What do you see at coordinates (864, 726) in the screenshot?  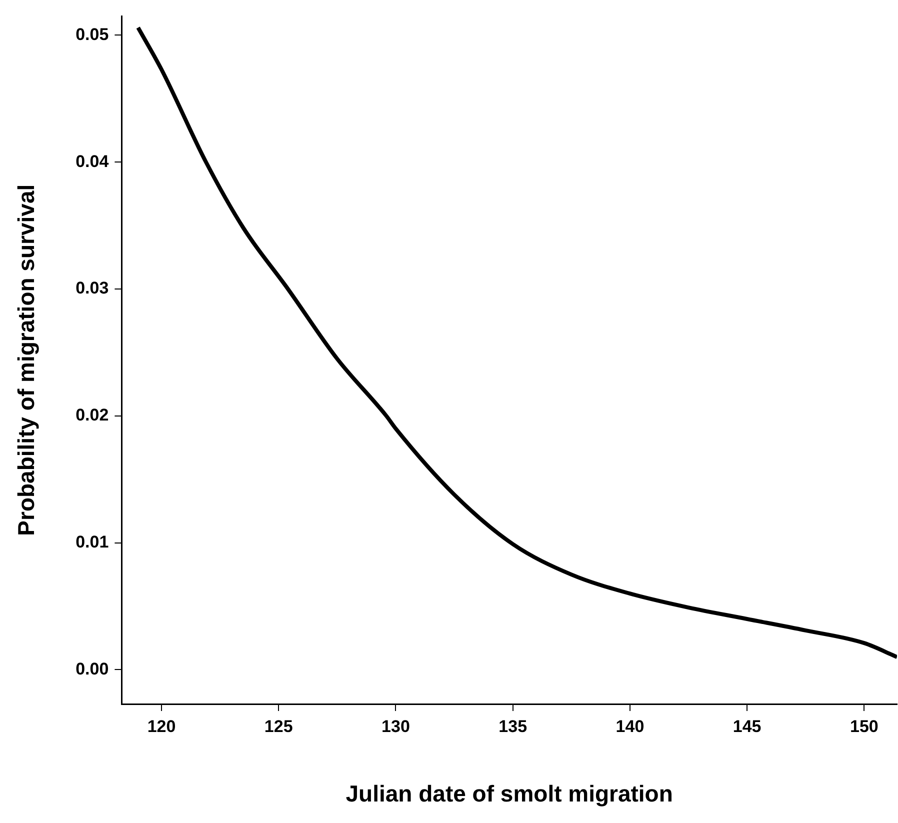 I see `x-tick-label: 150` at bounding box center [864, 726].